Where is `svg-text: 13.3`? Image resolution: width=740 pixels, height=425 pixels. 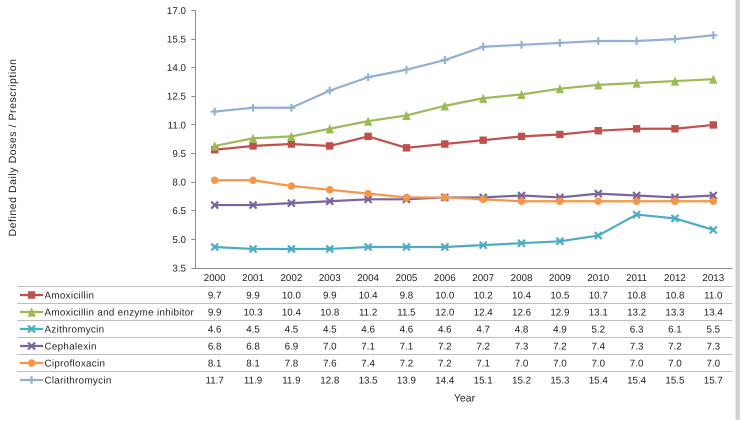
svg-text: 13.3 is located at coordinates (675, 312).